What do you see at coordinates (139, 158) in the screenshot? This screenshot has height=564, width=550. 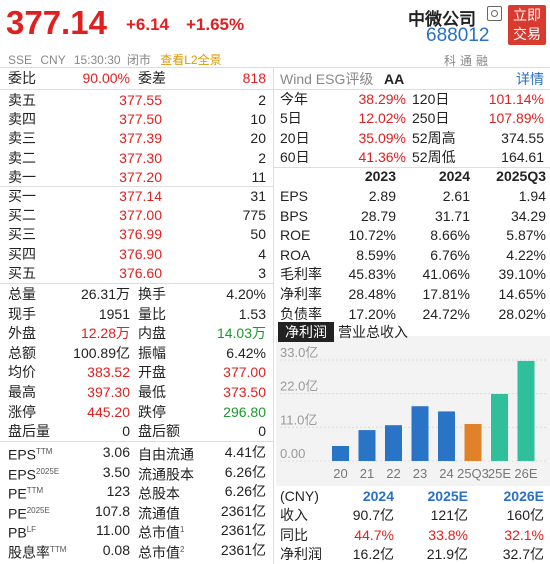 I see `ask-level-row: 卖二 377.30 2` at bounding box center [139, 158].